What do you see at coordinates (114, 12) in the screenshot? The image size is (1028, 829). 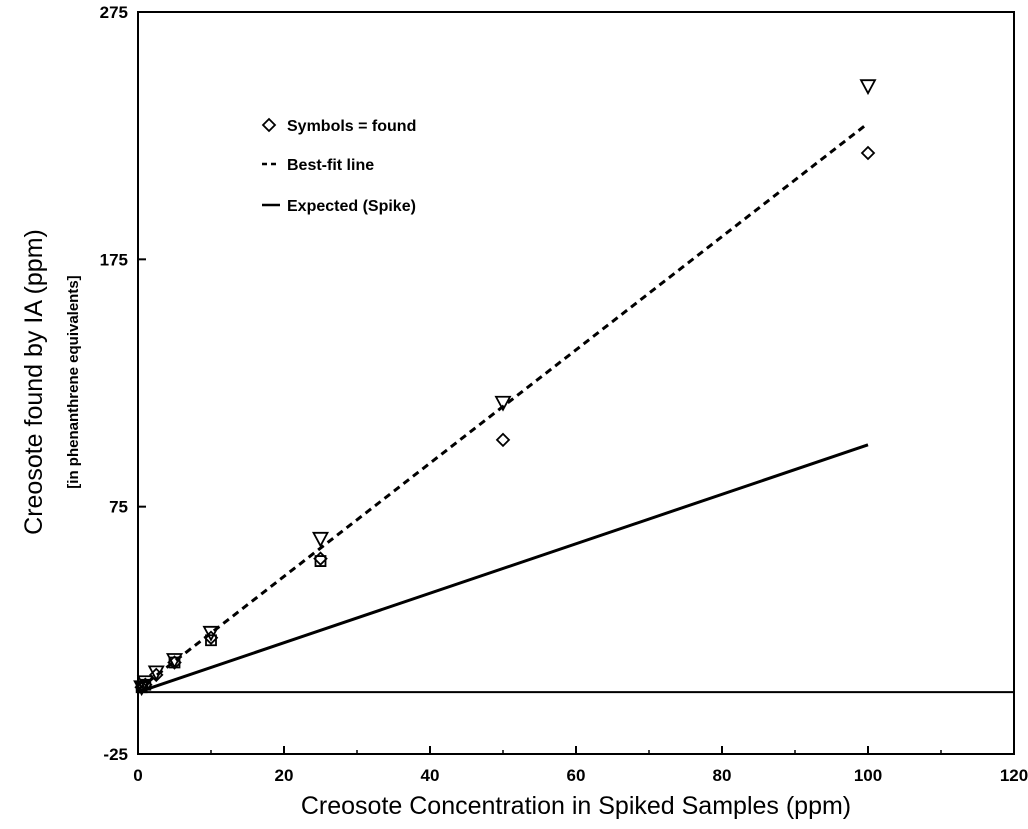 I see `y-tick-label: 275` at bounding box center [114, 12].